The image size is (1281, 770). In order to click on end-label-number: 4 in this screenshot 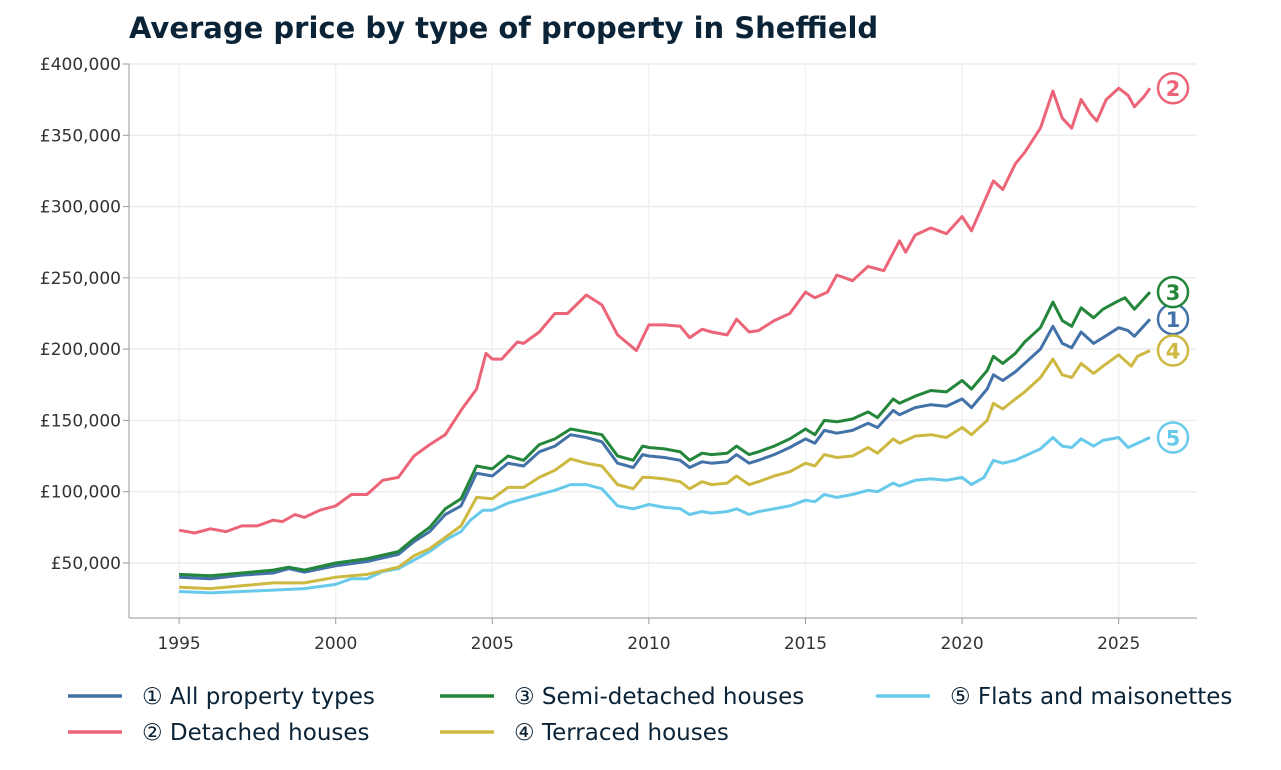, I will do `click(1173, 352)`.